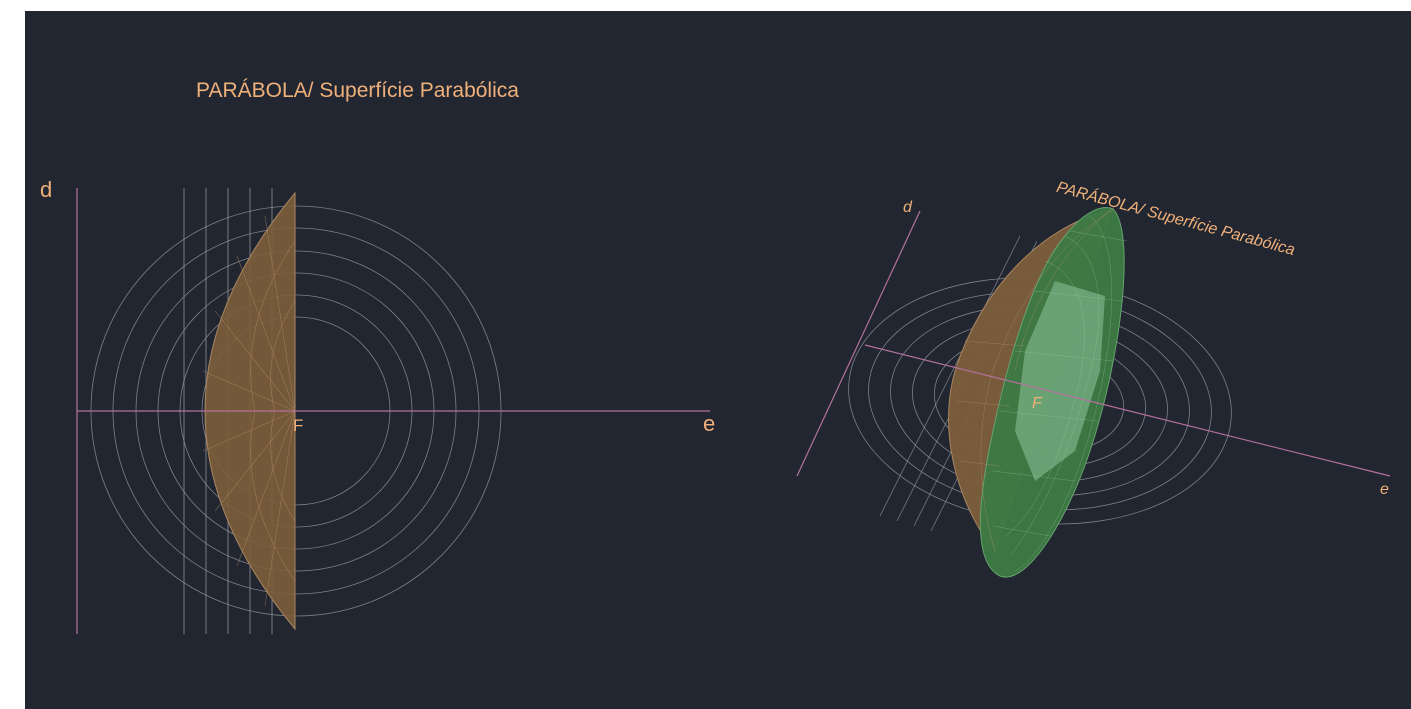 This screenshot has width=1411, height=709. I want to click on right-focus-label: F, so click(1037, 403).